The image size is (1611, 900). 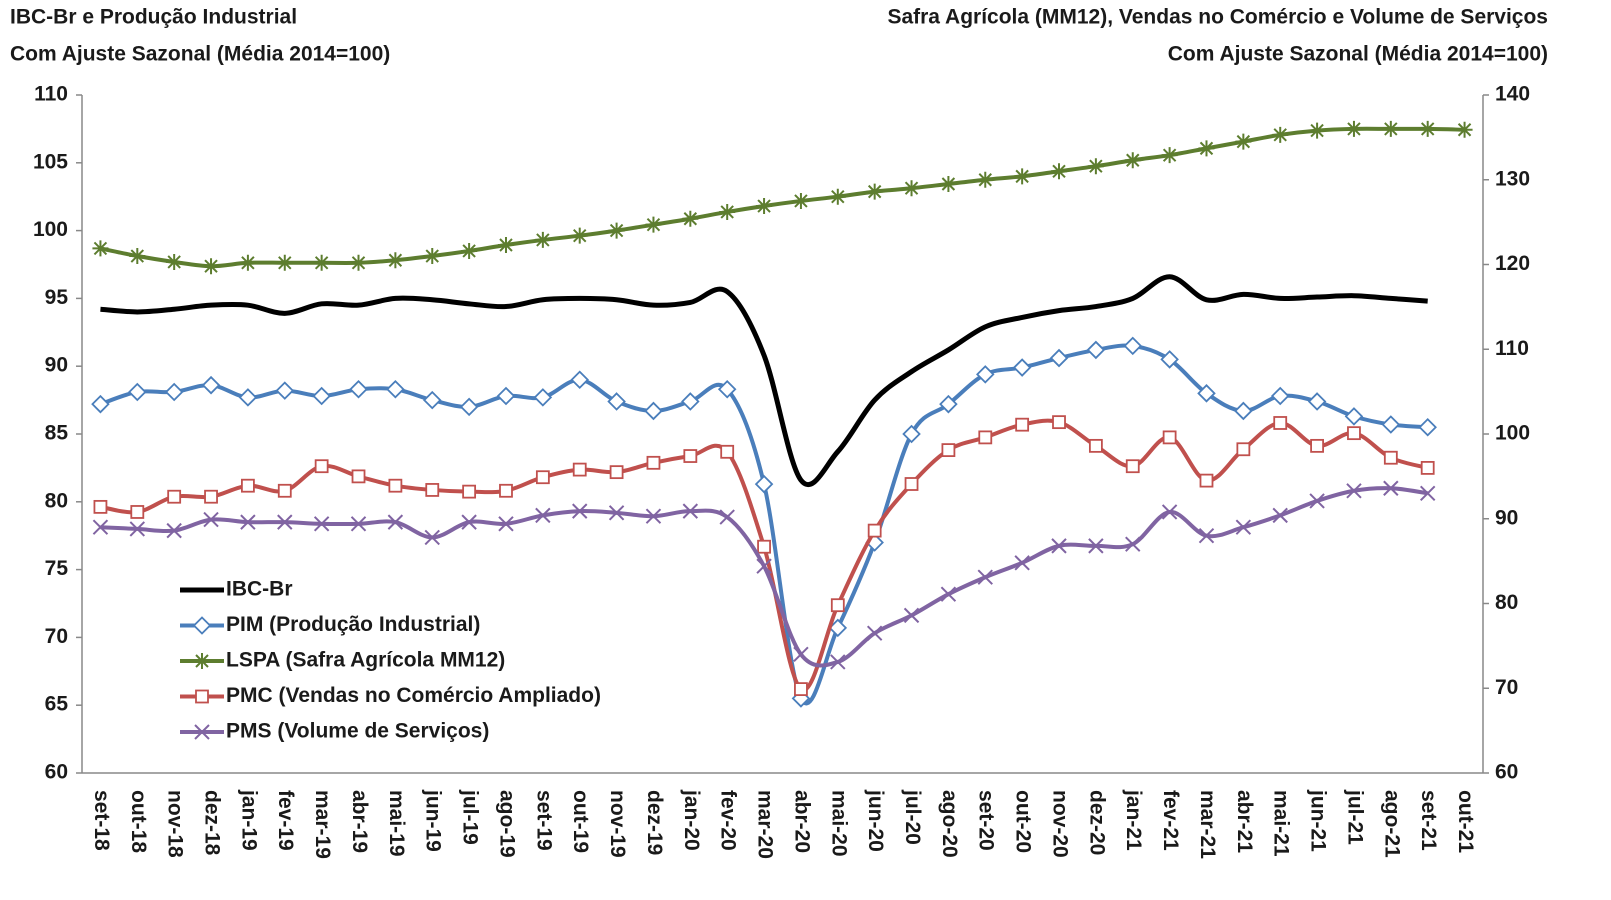 I want to click on x-tick-label: out-21, so click(x=1465, y=821).